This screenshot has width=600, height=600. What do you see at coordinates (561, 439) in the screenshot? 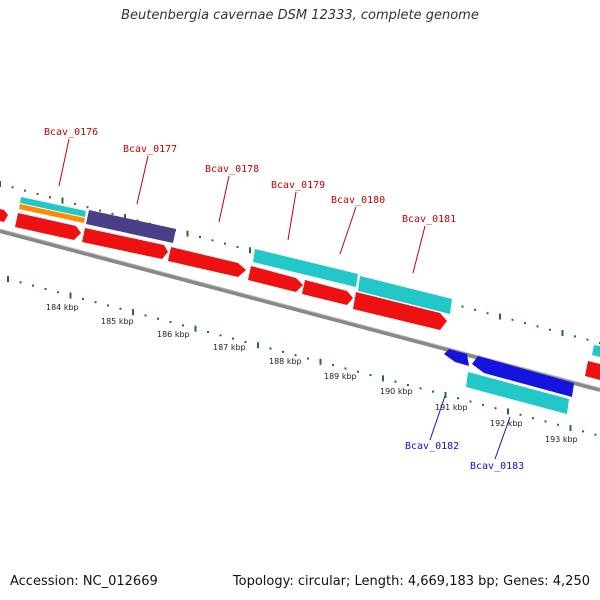
I see `tick-label: 193 kbp` at bounding box center [561, 439].